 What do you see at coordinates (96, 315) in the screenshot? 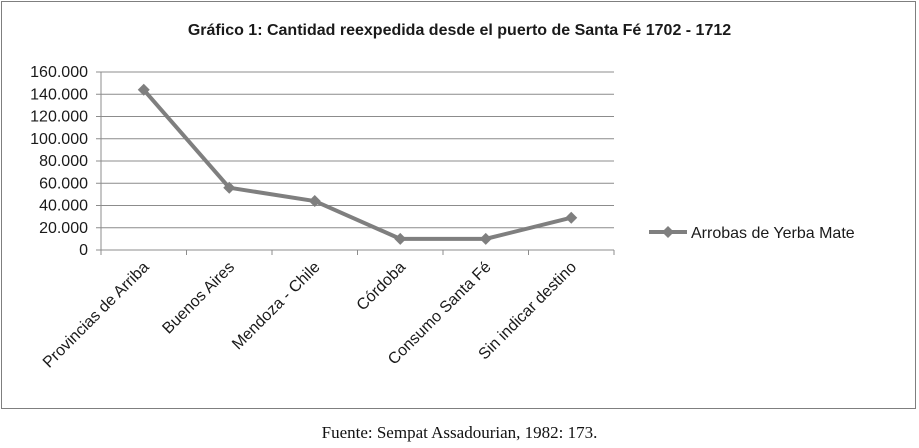
I see `x-tick-label: Provincias de Arriba` at bounding box center [96, 315].